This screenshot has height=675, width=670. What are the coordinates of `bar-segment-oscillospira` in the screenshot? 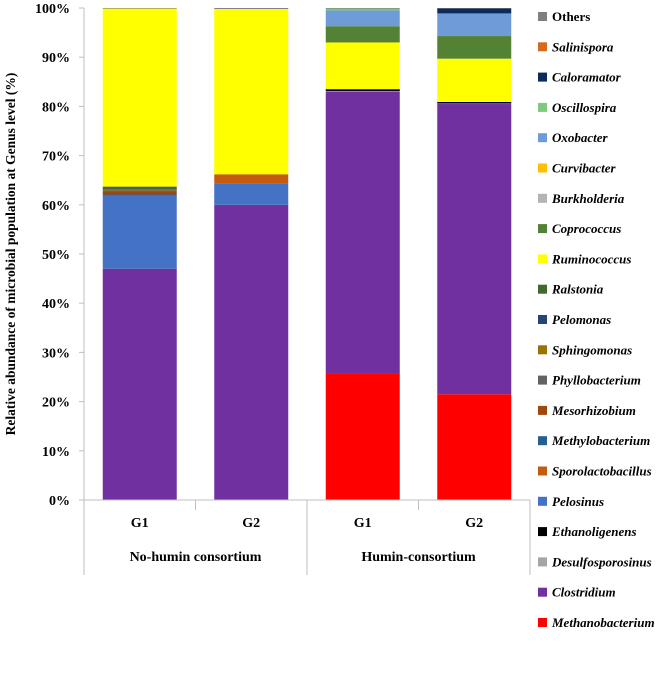 It's located at (362, 9).